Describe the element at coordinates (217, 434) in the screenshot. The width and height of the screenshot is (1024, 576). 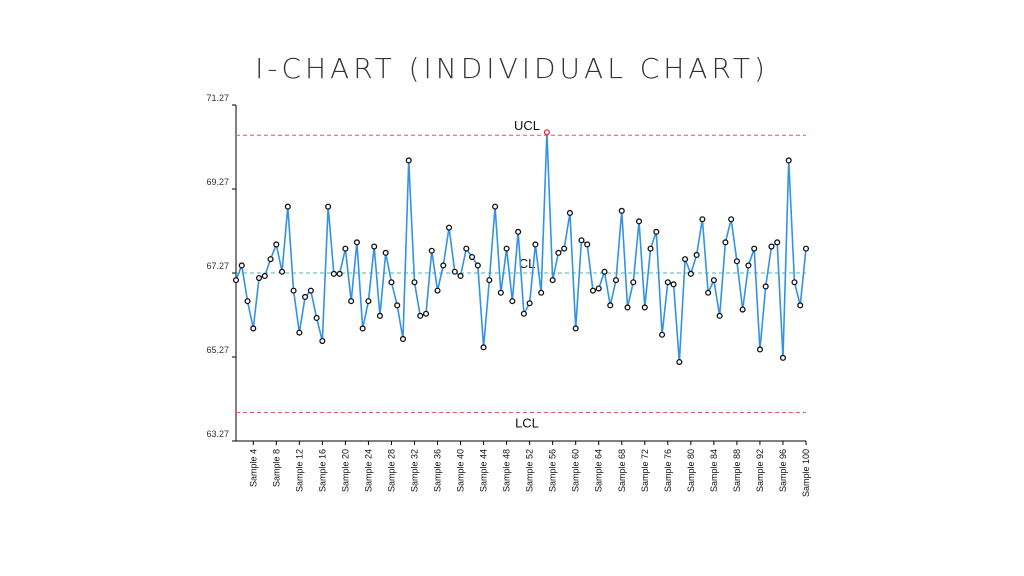
I see `y-tick-label: 63.27` at that location.